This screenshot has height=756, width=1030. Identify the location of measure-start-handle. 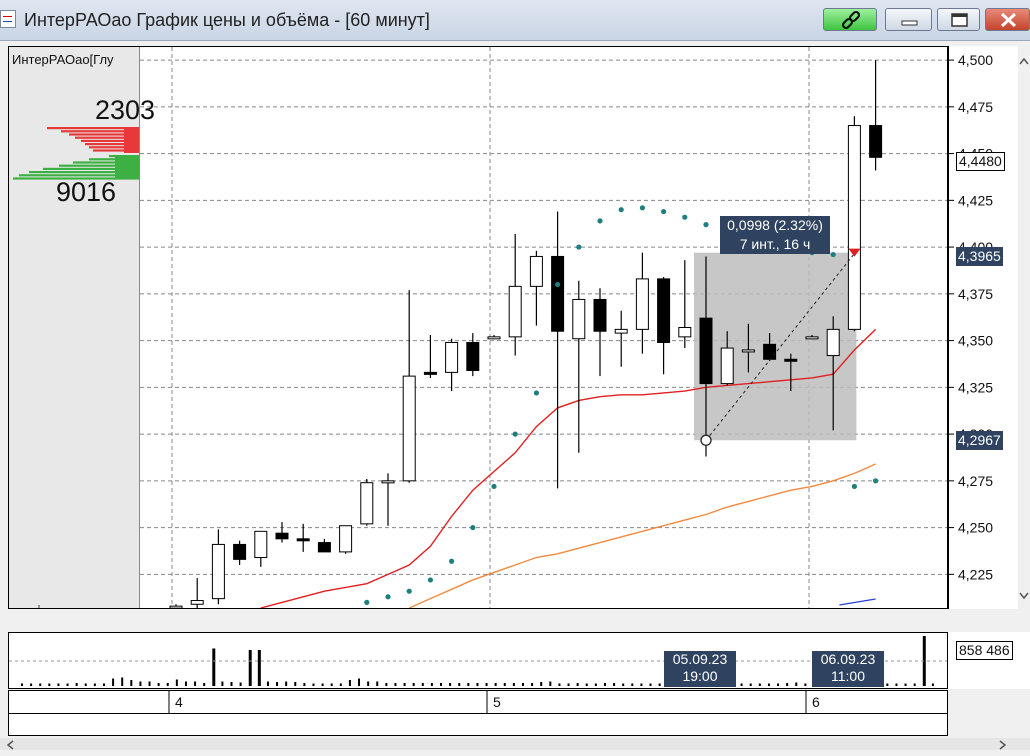
(706, 440).